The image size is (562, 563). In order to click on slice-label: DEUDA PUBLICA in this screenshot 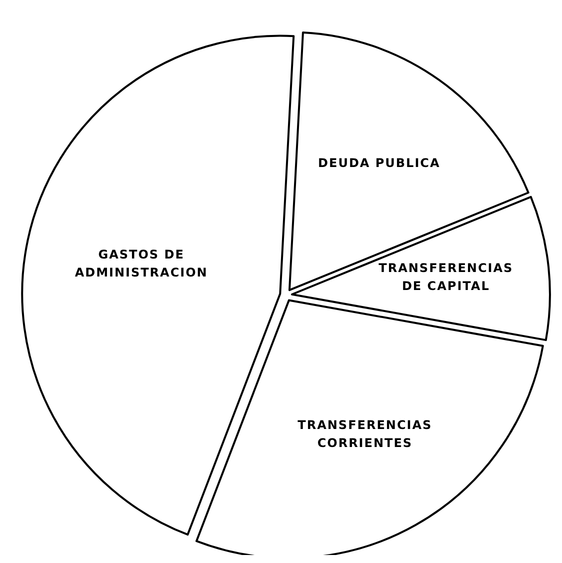, I will do `click(379, 163)`.